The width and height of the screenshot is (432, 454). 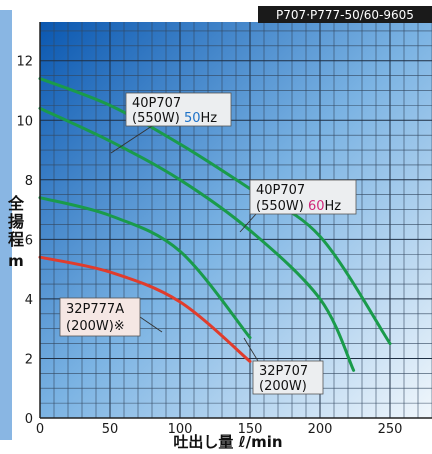 I want to click on ylabel-char-3: 程, so click(x=16, y=239).